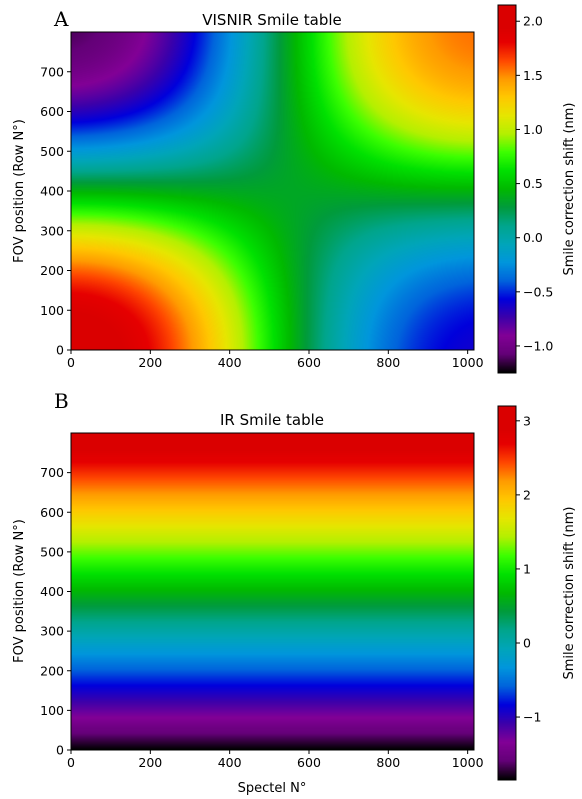 This screenshot has width=582, height=799. Describe the element at coordinates (533, 21) in the screenshot. I see `panel-a-colorbar-tick-label: 2.0` at that location.